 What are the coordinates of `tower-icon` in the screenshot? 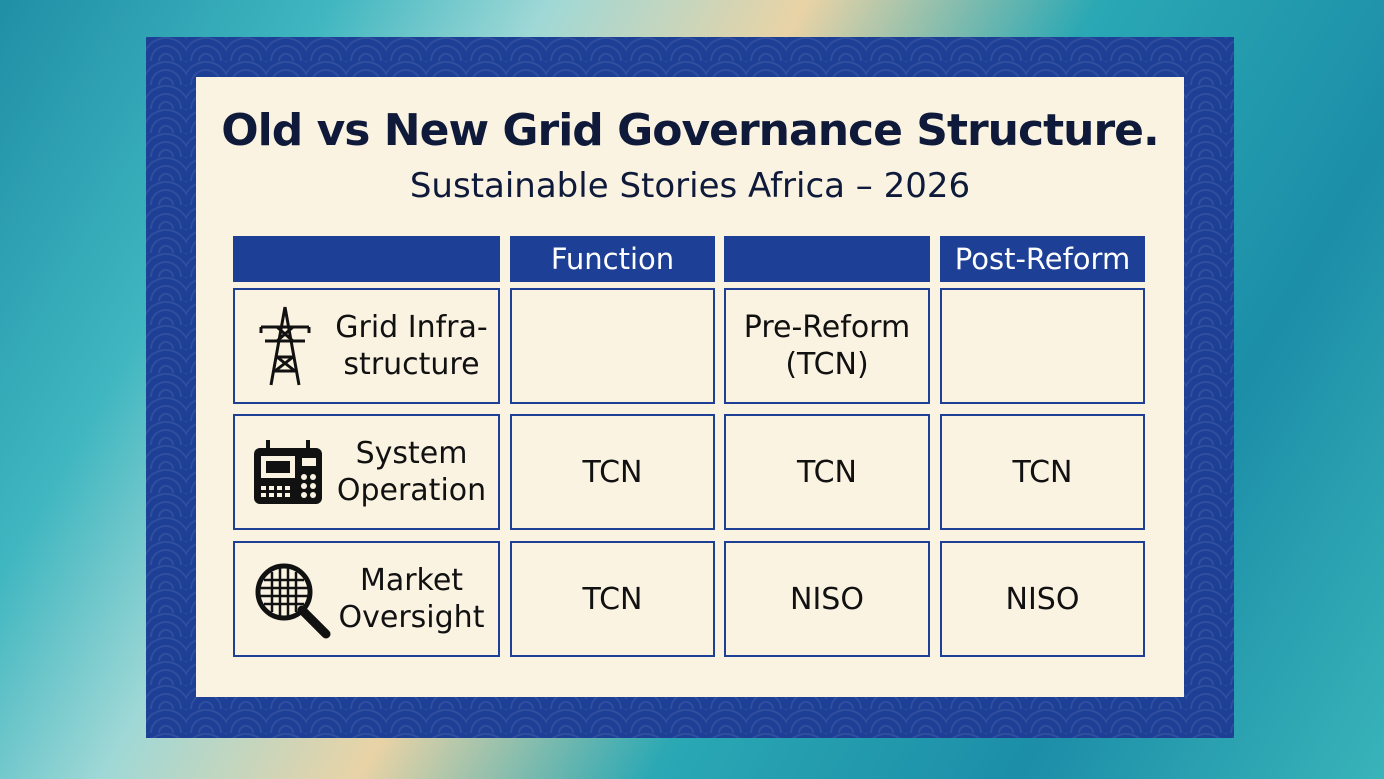 It's located at (285, 346).